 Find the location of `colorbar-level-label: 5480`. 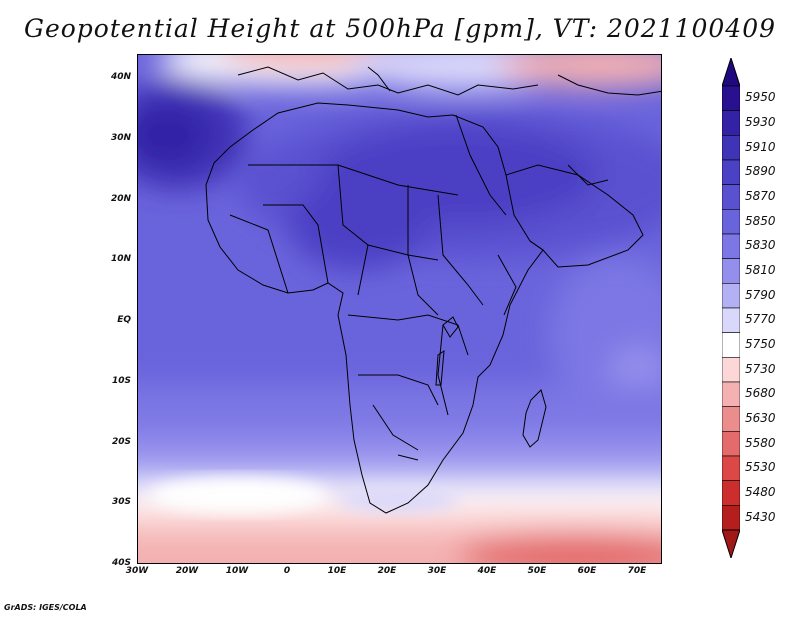

colorbar-level-label: 5480 is located at coordinates (760, 492).